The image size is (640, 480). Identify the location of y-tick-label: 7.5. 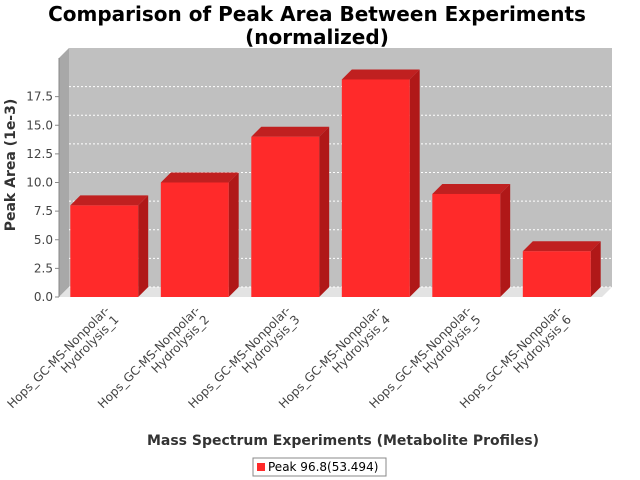
(43, 211).